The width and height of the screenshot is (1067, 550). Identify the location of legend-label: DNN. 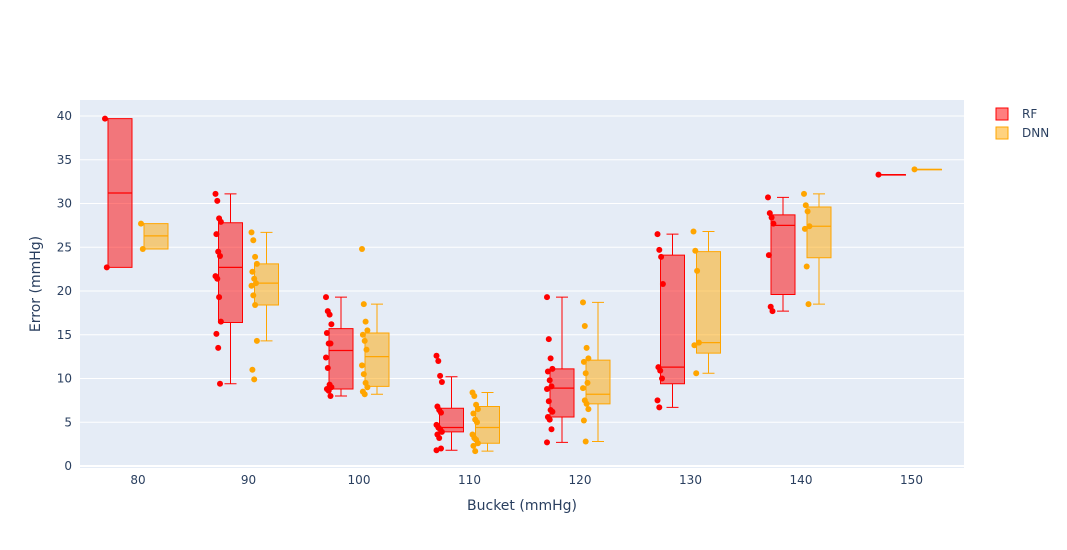
(1035, 133).